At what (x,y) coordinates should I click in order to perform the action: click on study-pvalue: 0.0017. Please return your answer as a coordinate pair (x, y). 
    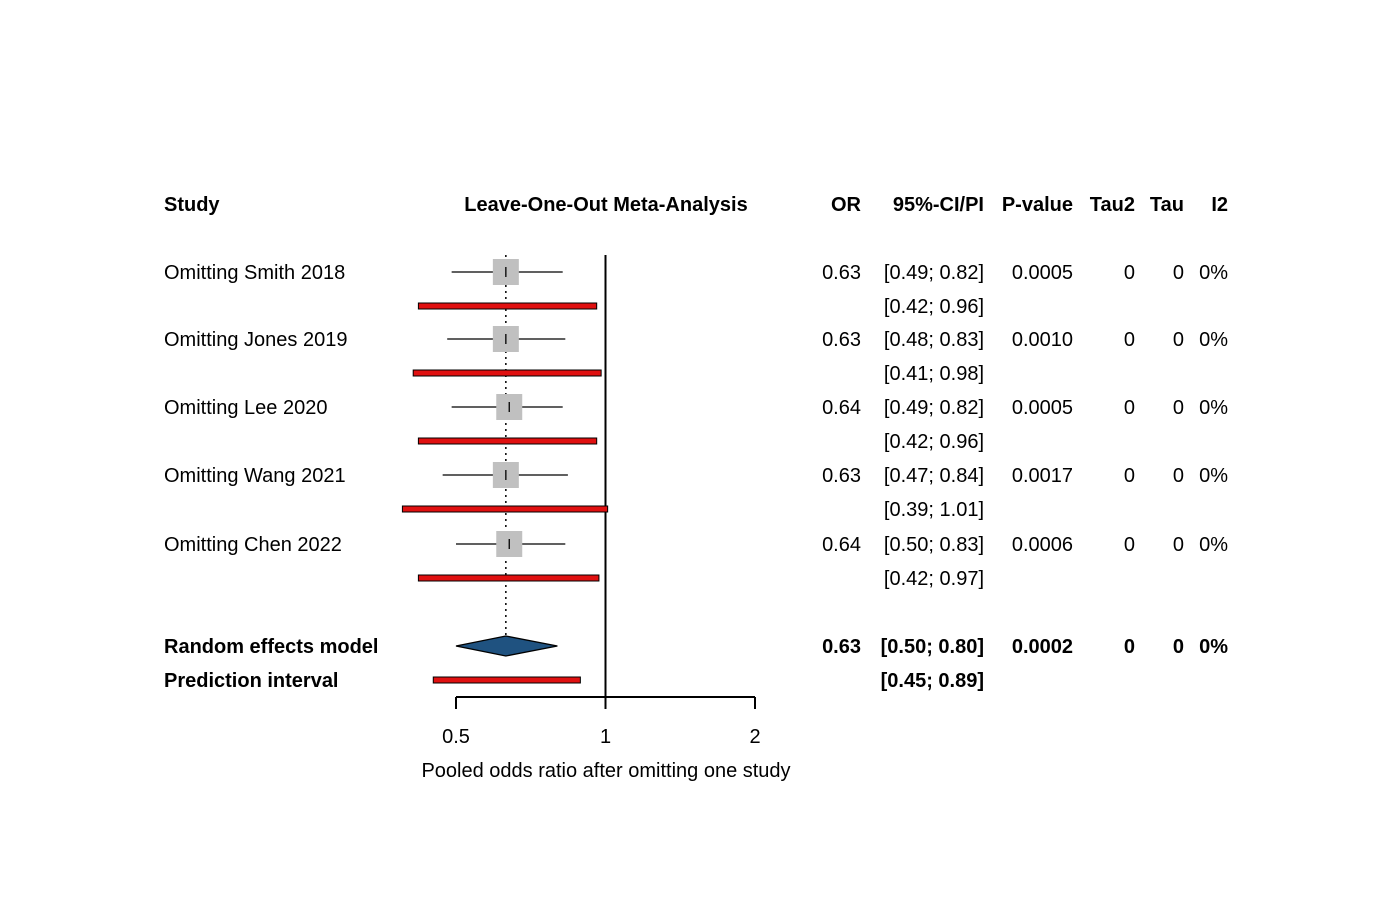
    Looking at the image, I should click on (1042, 476).